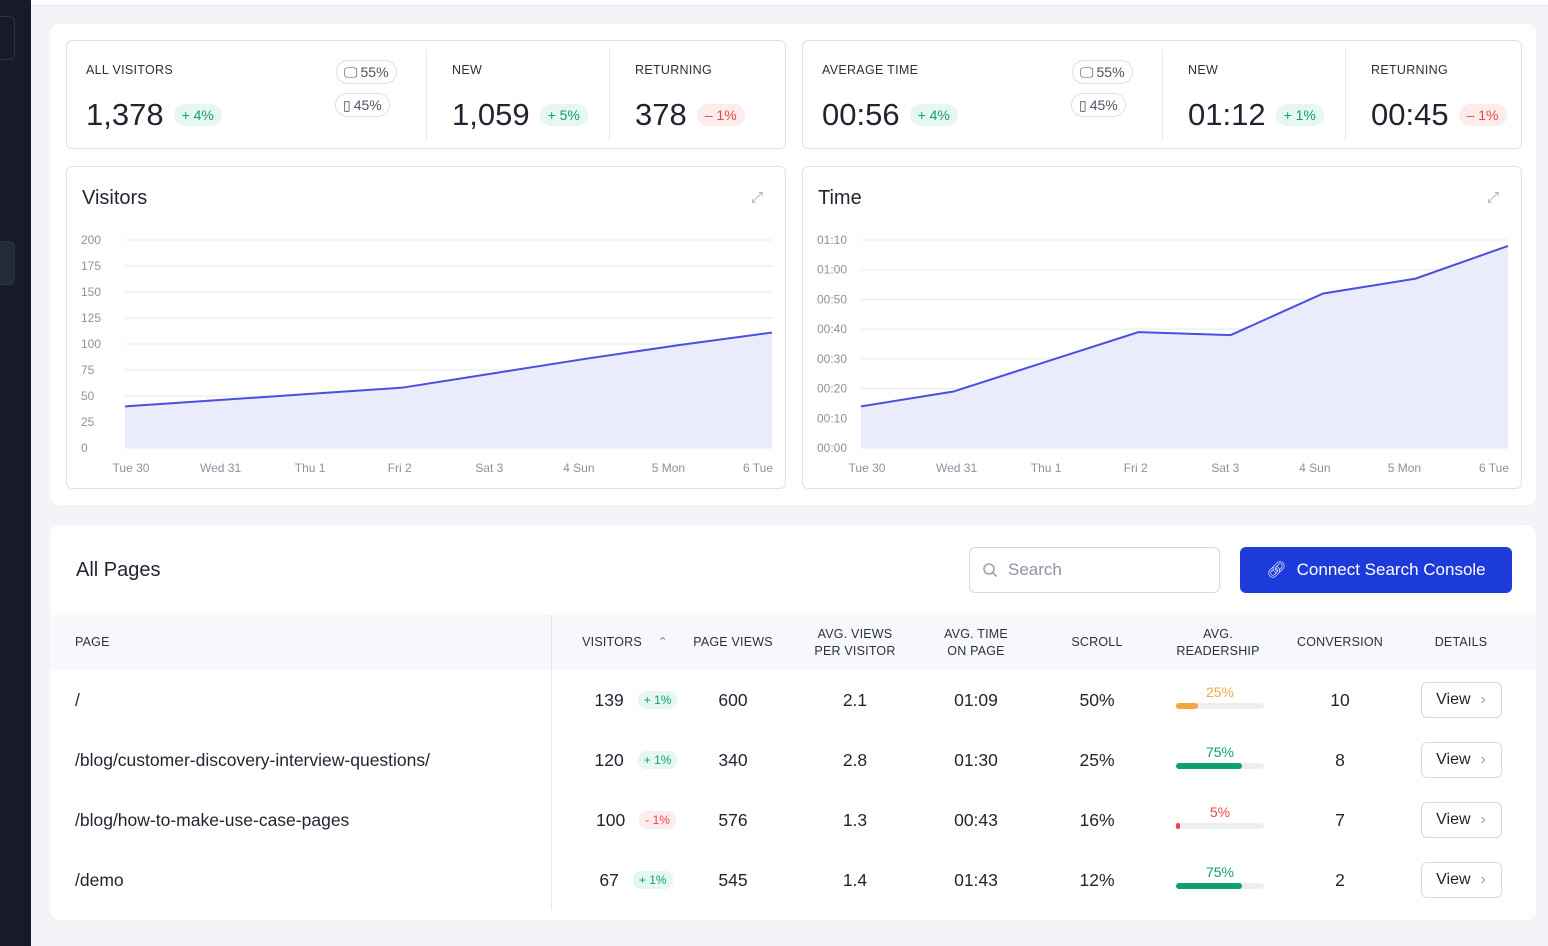  I want to click on search-icon, so click(990, 570).